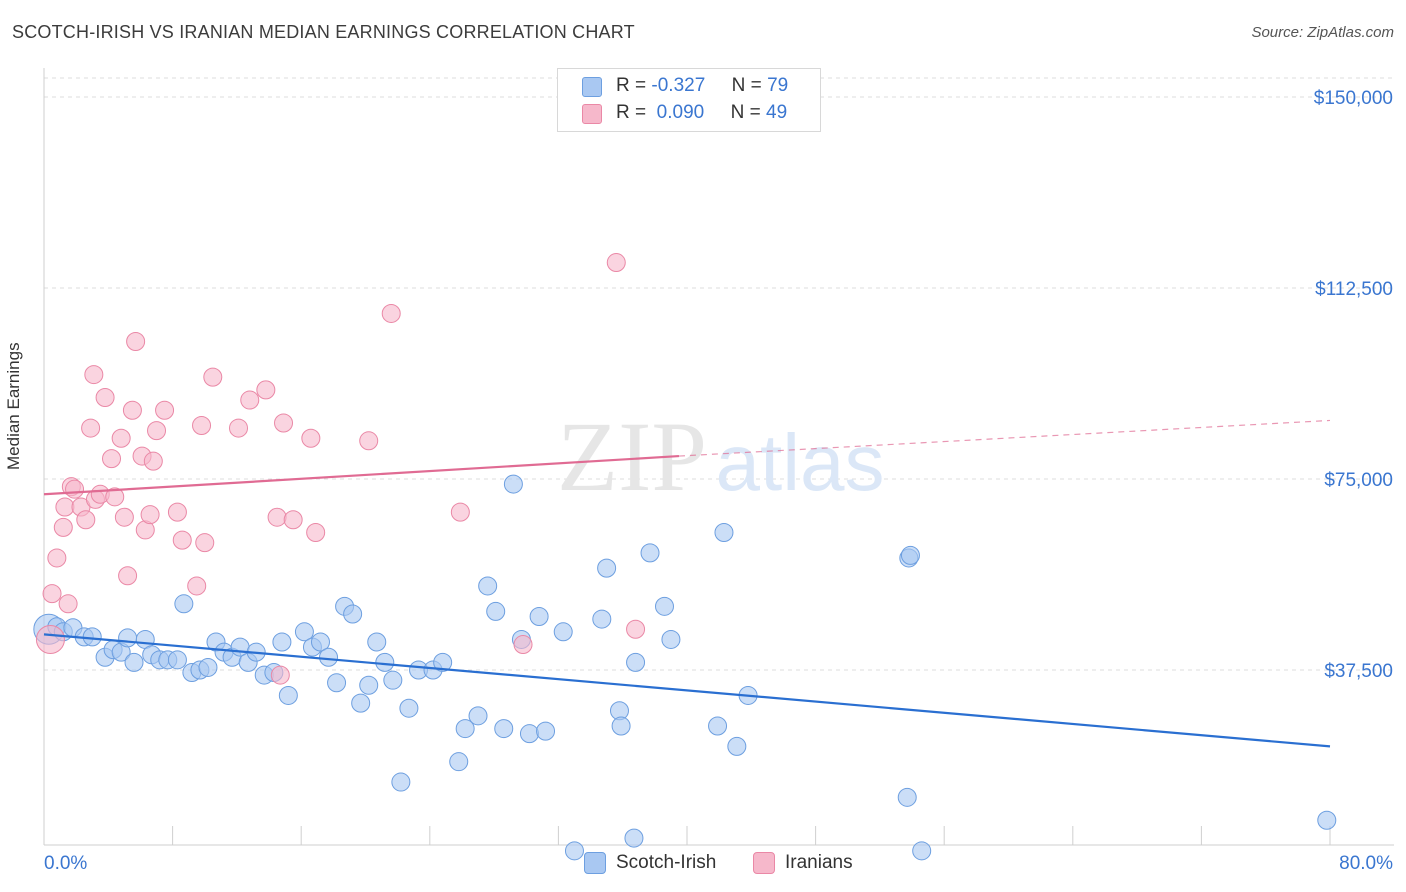 The height and width of the screenshot is (892, 1406). What do you see at coordinates (689, 100) in the screenshot?
I see `correlation-legend: R = -0.327 N = 79 R = 0.090 N = 49` at bounding box center [689, 100].